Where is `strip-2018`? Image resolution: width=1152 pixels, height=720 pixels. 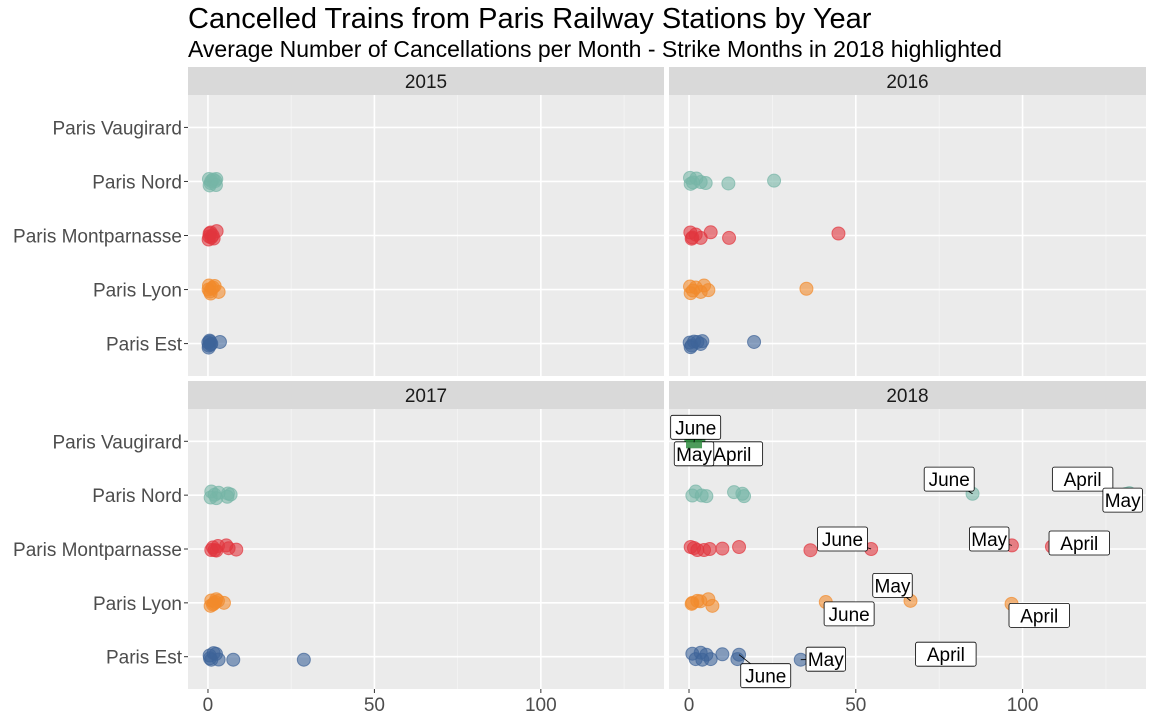 strip-2018 is located at coordinates (907, 395).